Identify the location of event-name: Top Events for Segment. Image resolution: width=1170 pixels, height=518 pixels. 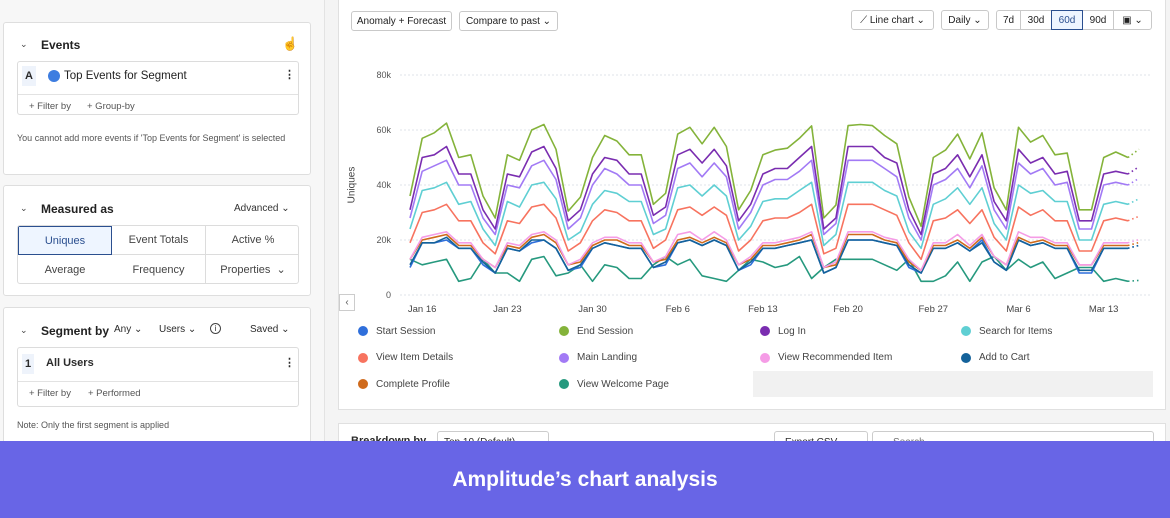
(125, 76).